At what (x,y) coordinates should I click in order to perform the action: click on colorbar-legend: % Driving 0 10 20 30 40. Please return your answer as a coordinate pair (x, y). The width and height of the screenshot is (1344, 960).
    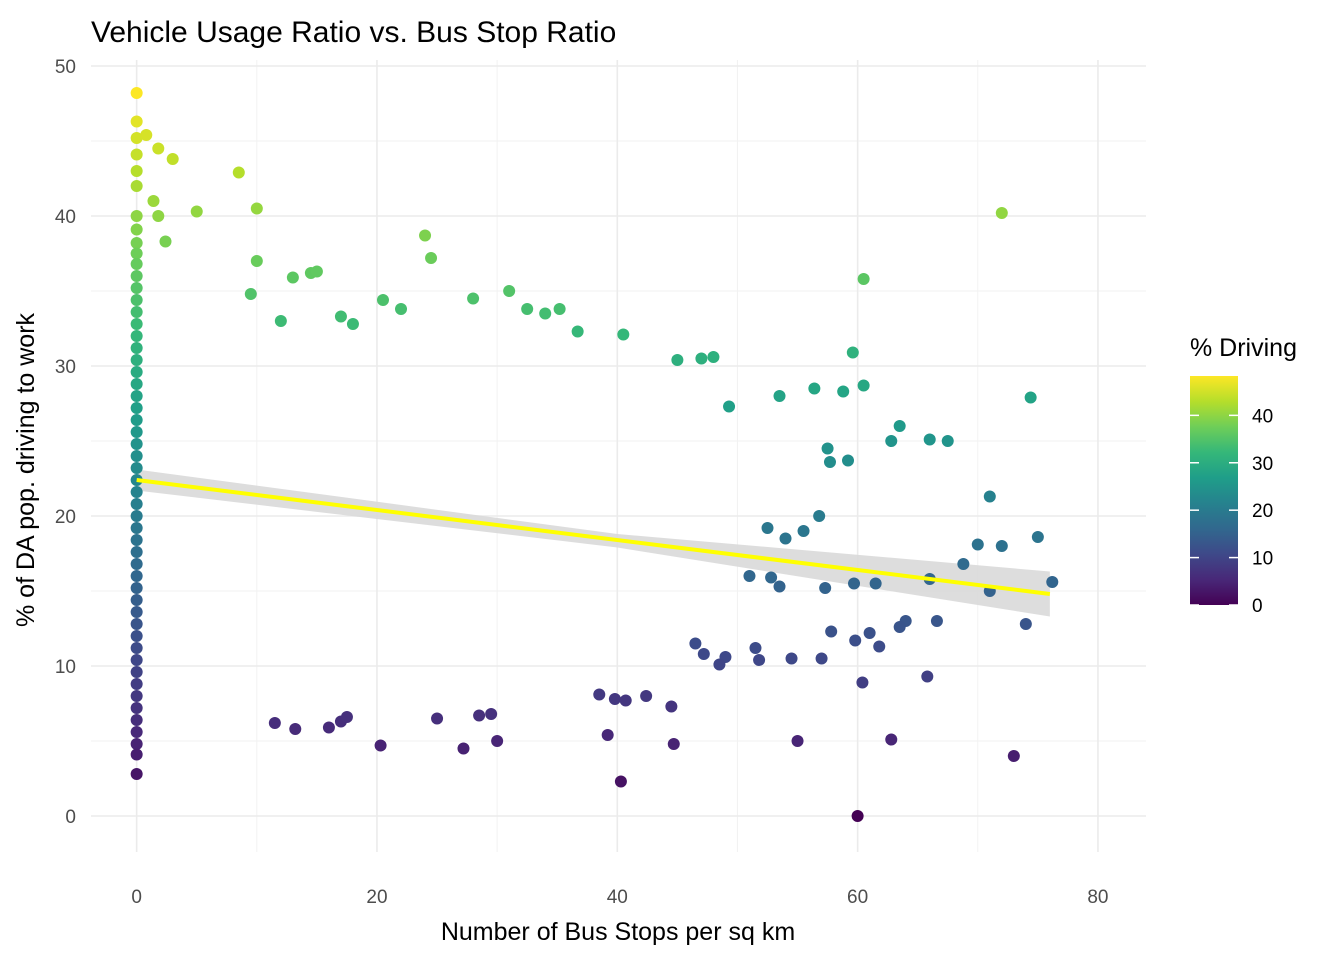
    Looking at the image, I should click on (1243, 475).